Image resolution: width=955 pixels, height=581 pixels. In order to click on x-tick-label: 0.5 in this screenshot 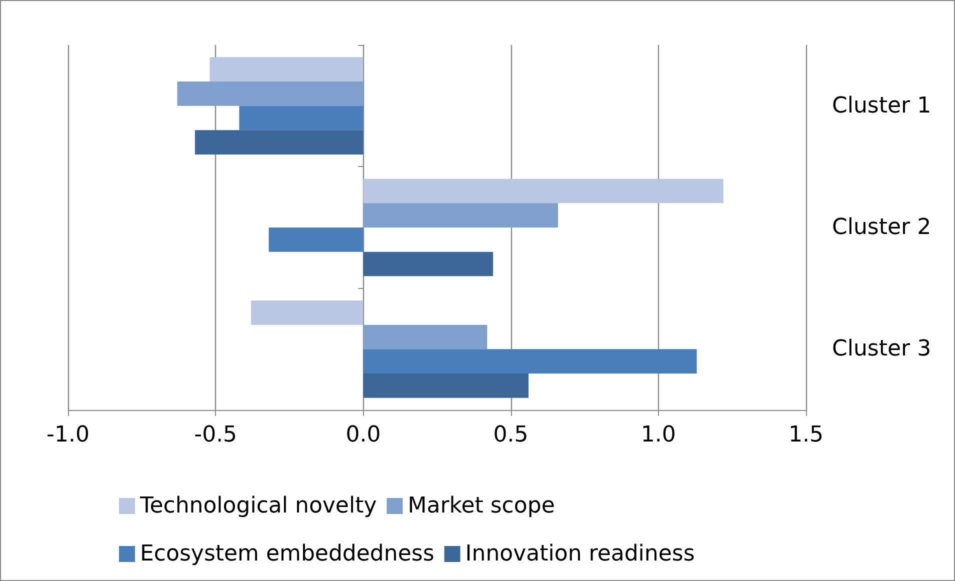, I will do `click(510, 435)`.